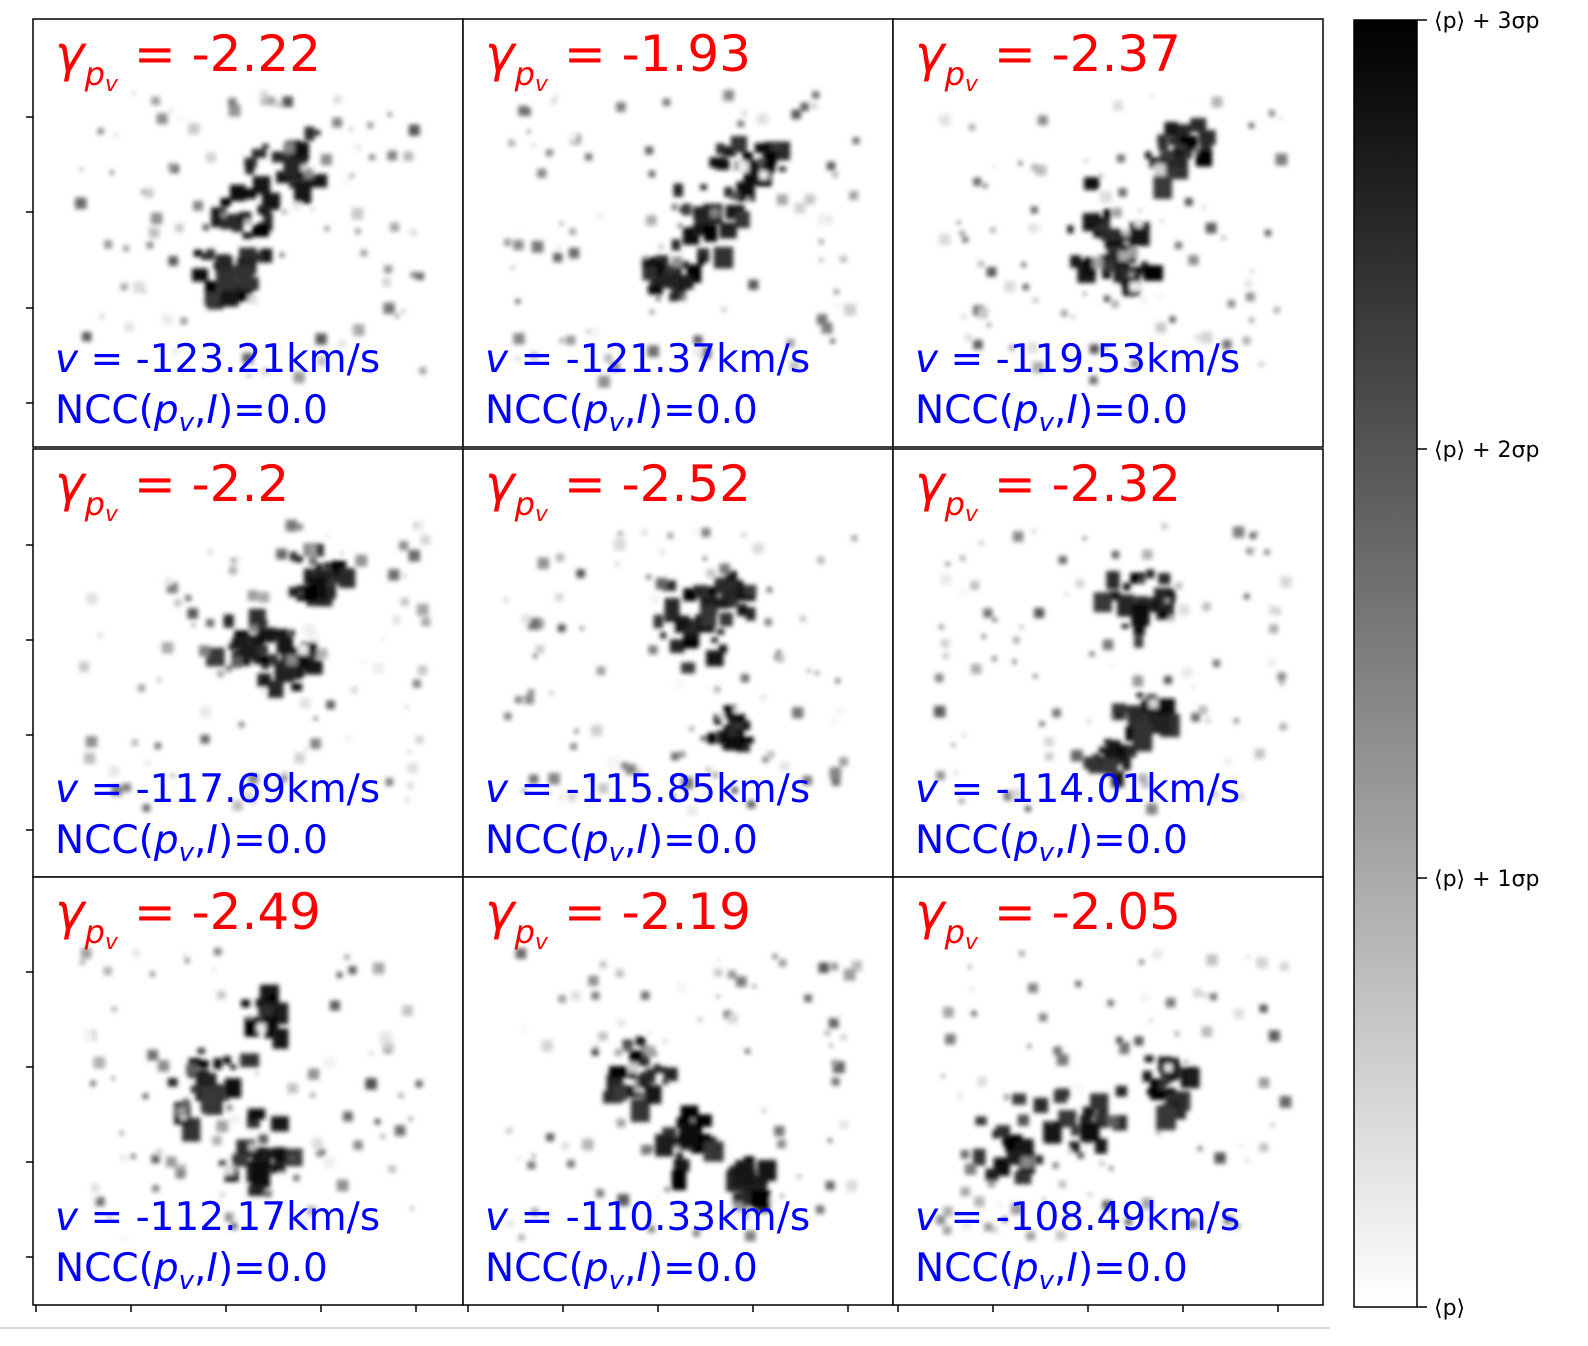  I want to click on gamma-subscript: p, so click(524, 74).